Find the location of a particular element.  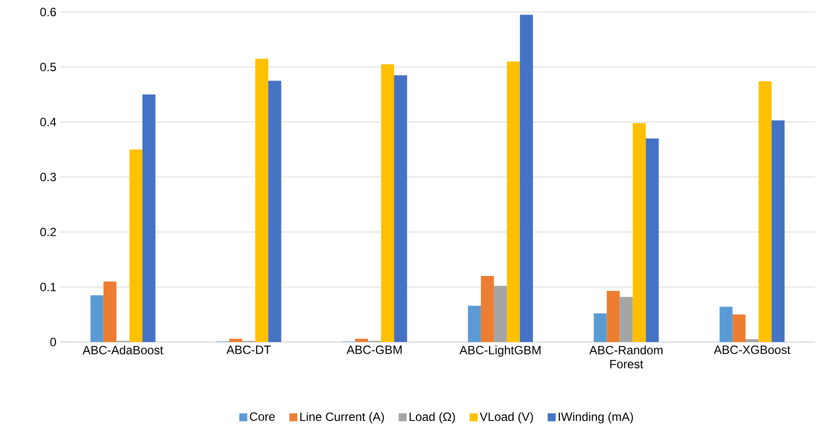

x-tick-label: ABC-GBM is located at coordinates (374, 350).